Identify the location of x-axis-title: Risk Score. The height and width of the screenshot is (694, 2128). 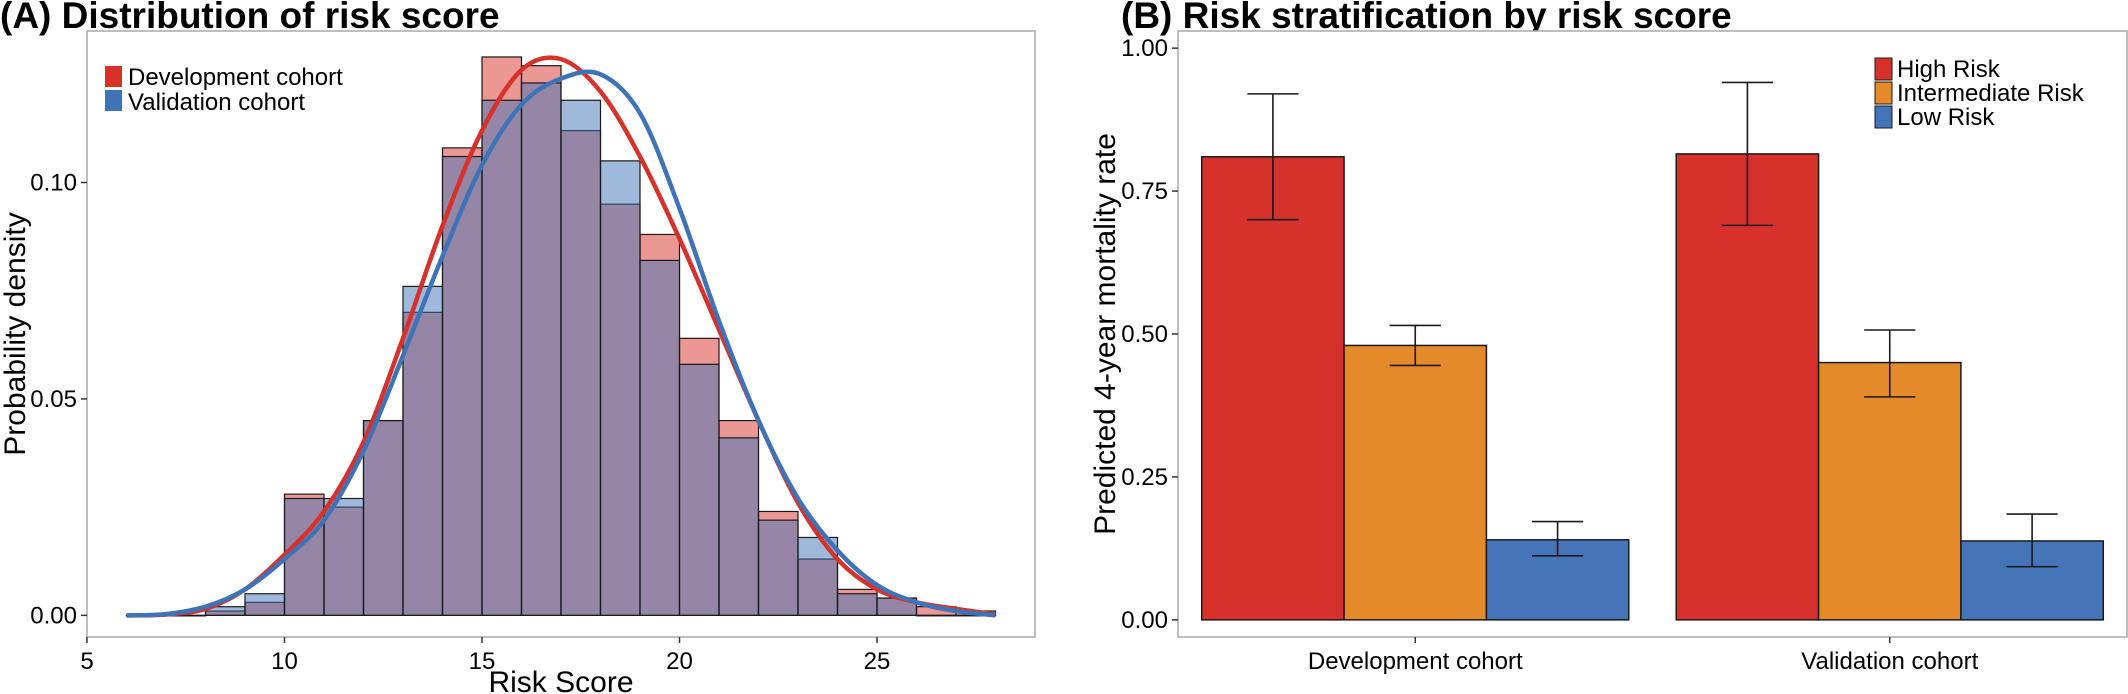
(560, 680).